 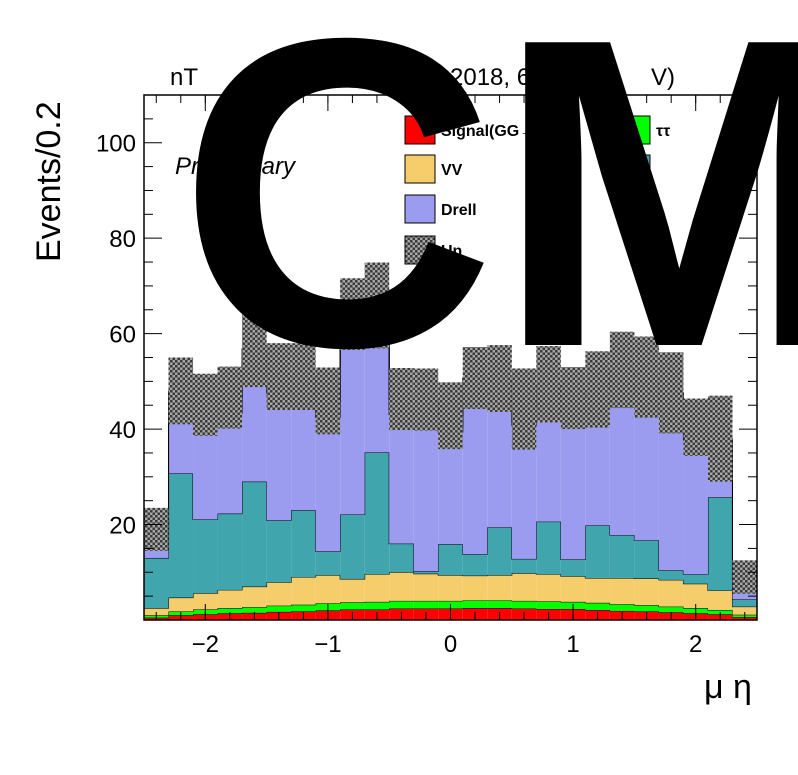 What do you see at coordinates (279, 376) in the screenshot?
I see `uncertainty-b5` at bounding box center [279, 376].